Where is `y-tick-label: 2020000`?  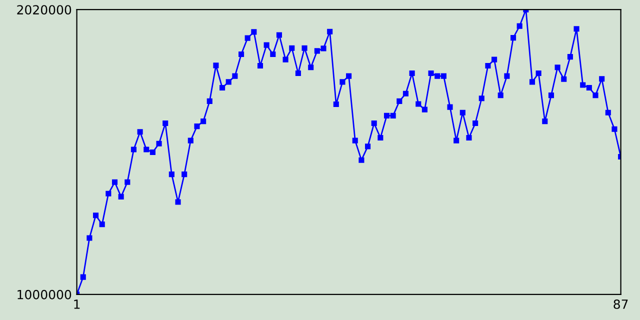 y-tick-label: 2020000 is located at coordinates (44, 10).